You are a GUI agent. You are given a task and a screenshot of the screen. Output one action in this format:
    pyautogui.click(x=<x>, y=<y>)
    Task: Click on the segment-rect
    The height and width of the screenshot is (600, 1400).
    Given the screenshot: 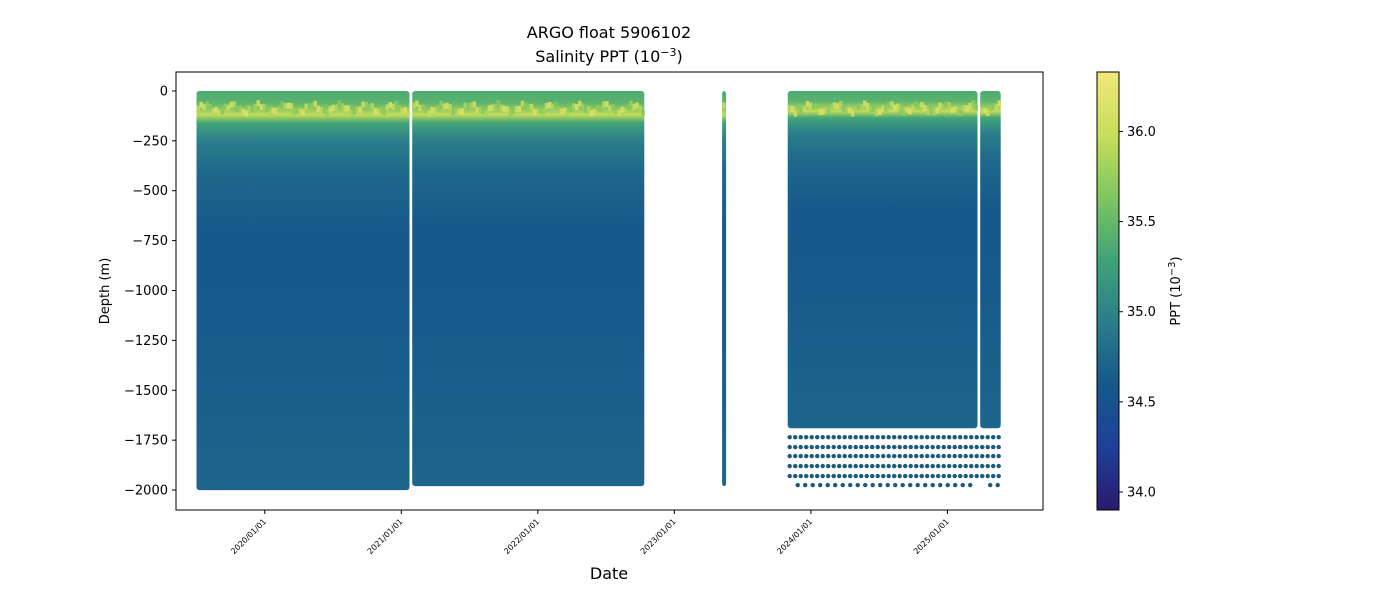 What is the action you would take?
    pyautogui.click(x=882, y=260)
    